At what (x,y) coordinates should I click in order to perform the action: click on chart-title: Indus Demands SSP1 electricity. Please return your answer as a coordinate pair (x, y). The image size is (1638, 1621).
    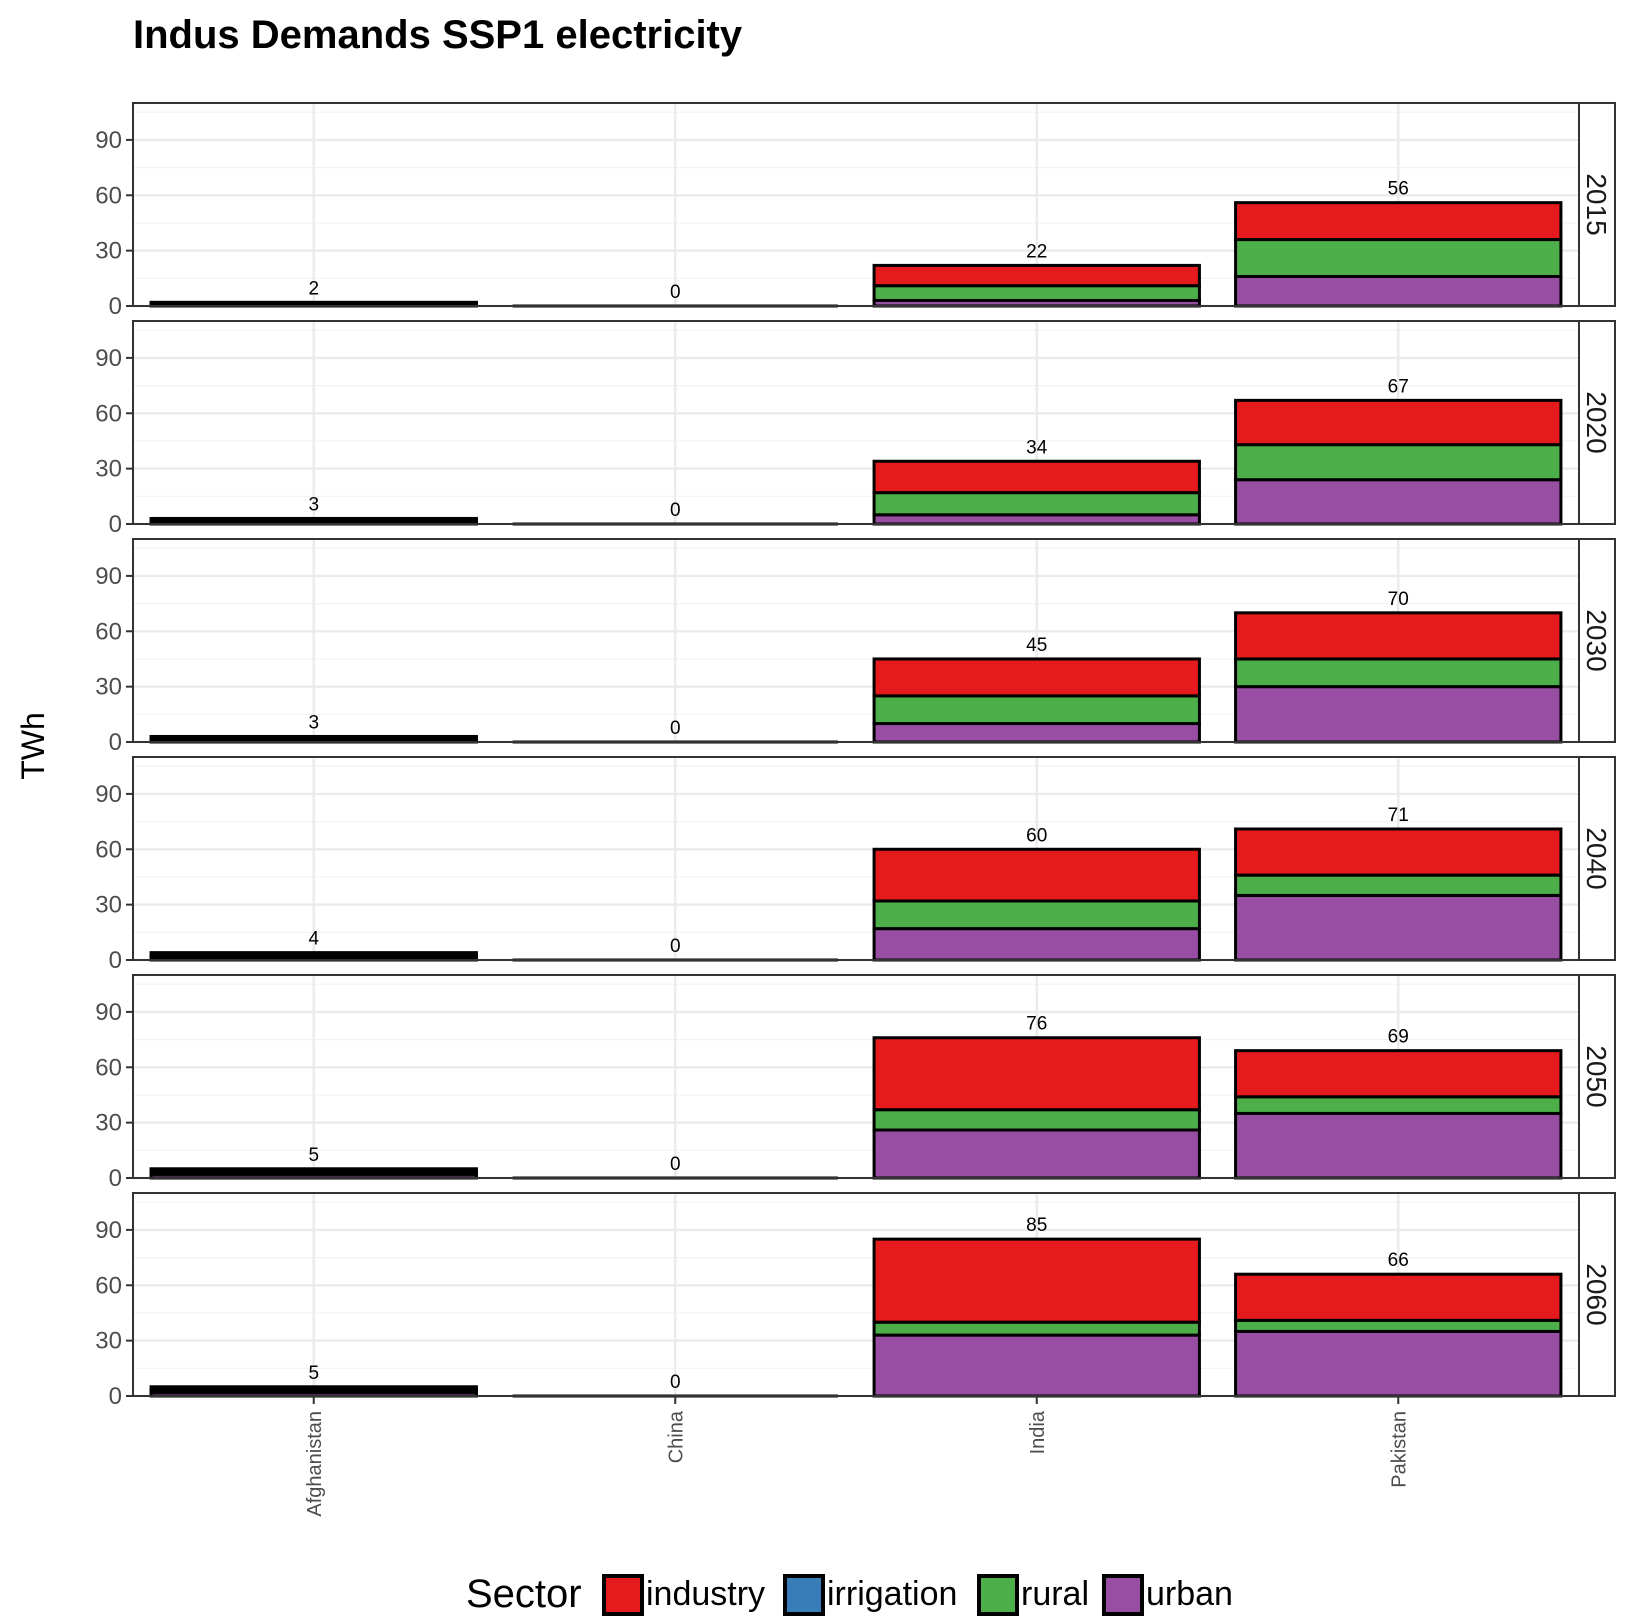
    Looking at the image, I should click on (438, 35).